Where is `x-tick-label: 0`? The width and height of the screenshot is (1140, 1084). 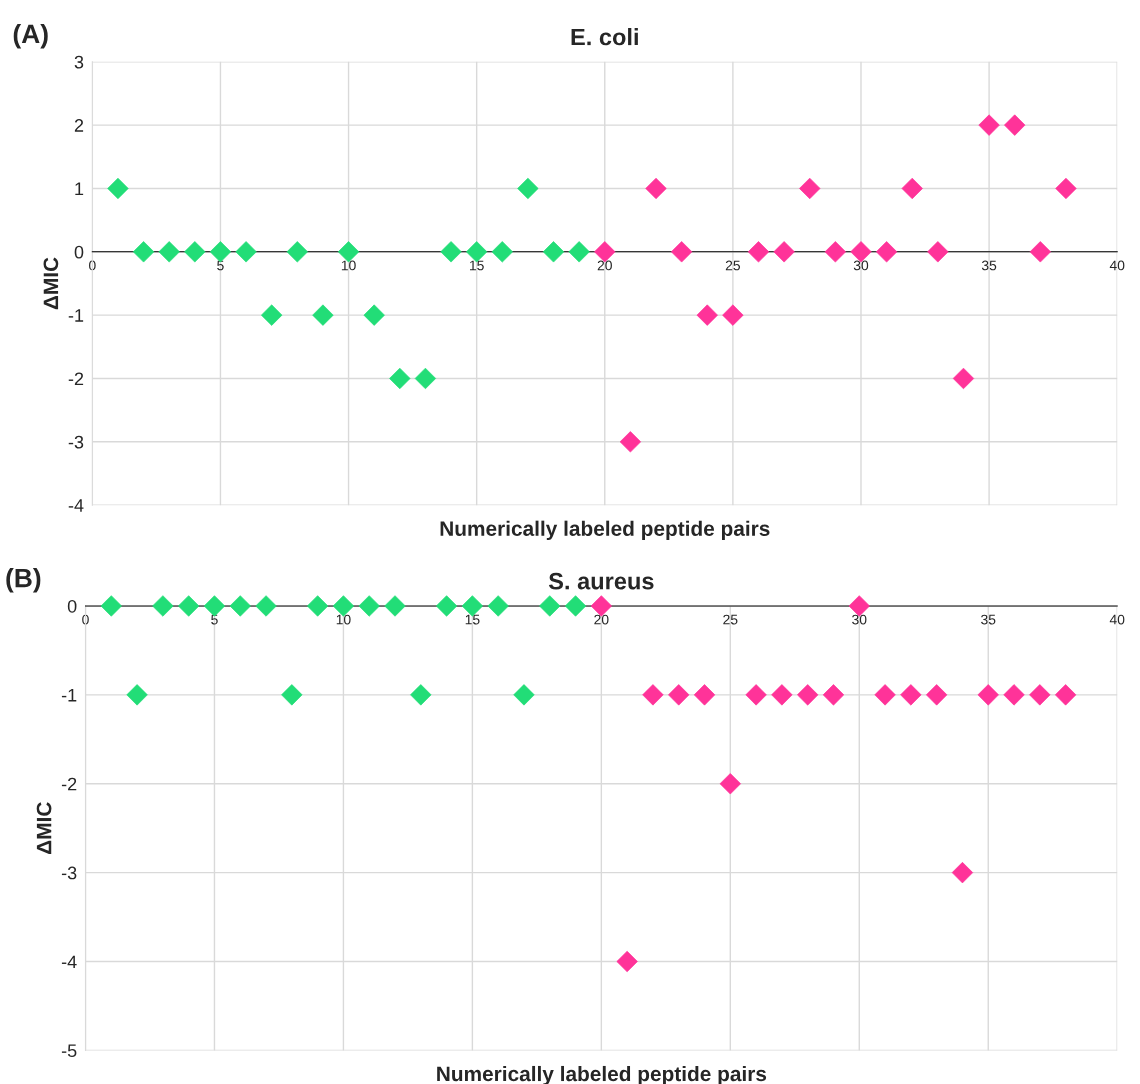 x-tick-label: 0 is located at coordinates (92, 265).